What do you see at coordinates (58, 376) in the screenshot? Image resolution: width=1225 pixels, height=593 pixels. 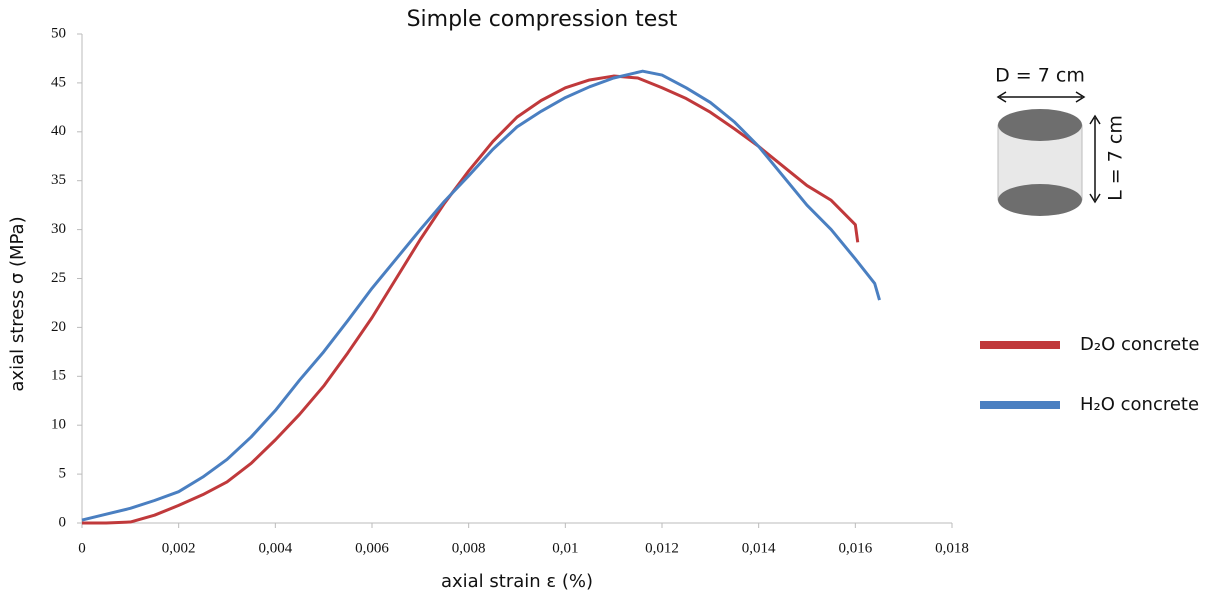 I see `y-tick-label: 15` at bounding box center [58, 376].